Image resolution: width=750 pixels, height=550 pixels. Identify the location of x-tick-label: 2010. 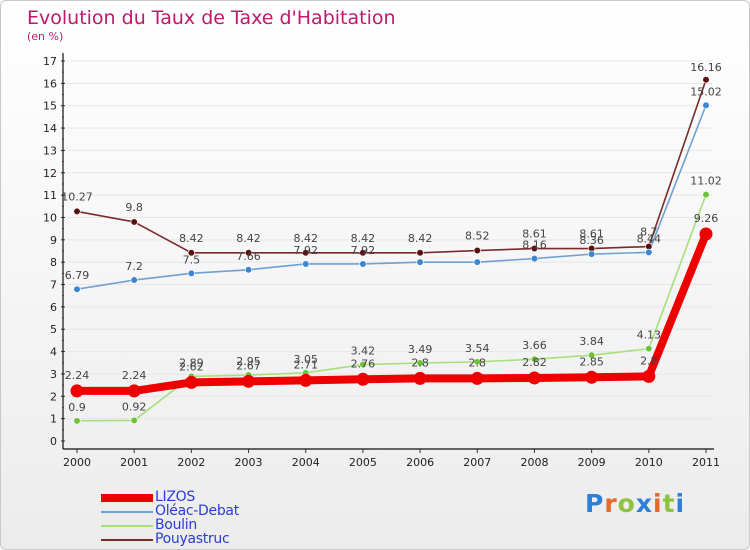
(649, 462).